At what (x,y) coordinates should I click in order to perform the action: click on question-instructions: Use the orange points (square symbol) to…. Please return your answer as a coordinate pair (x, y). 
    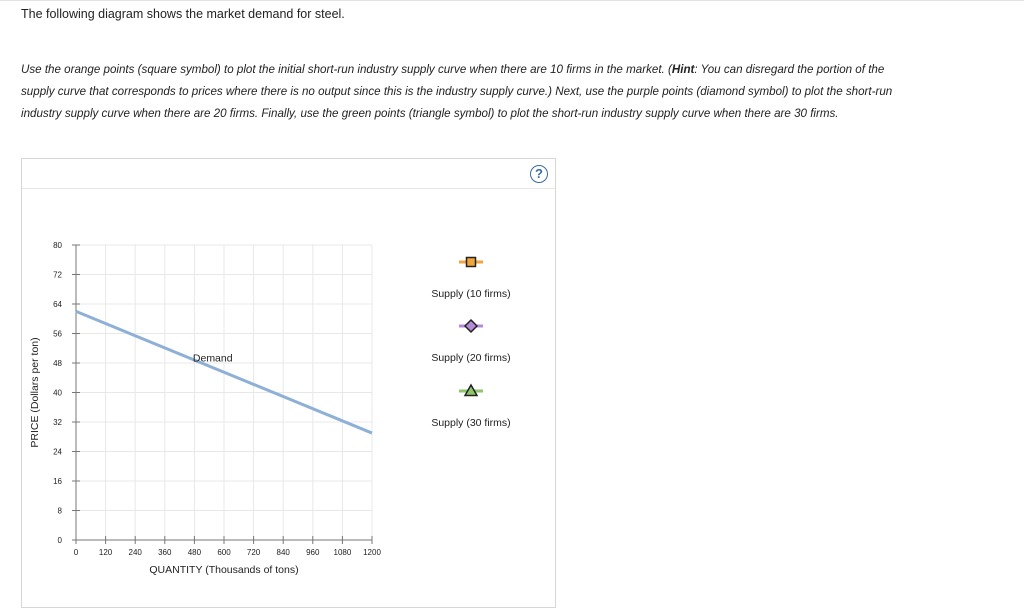
    Looking at the image, I should click on (461, 92).